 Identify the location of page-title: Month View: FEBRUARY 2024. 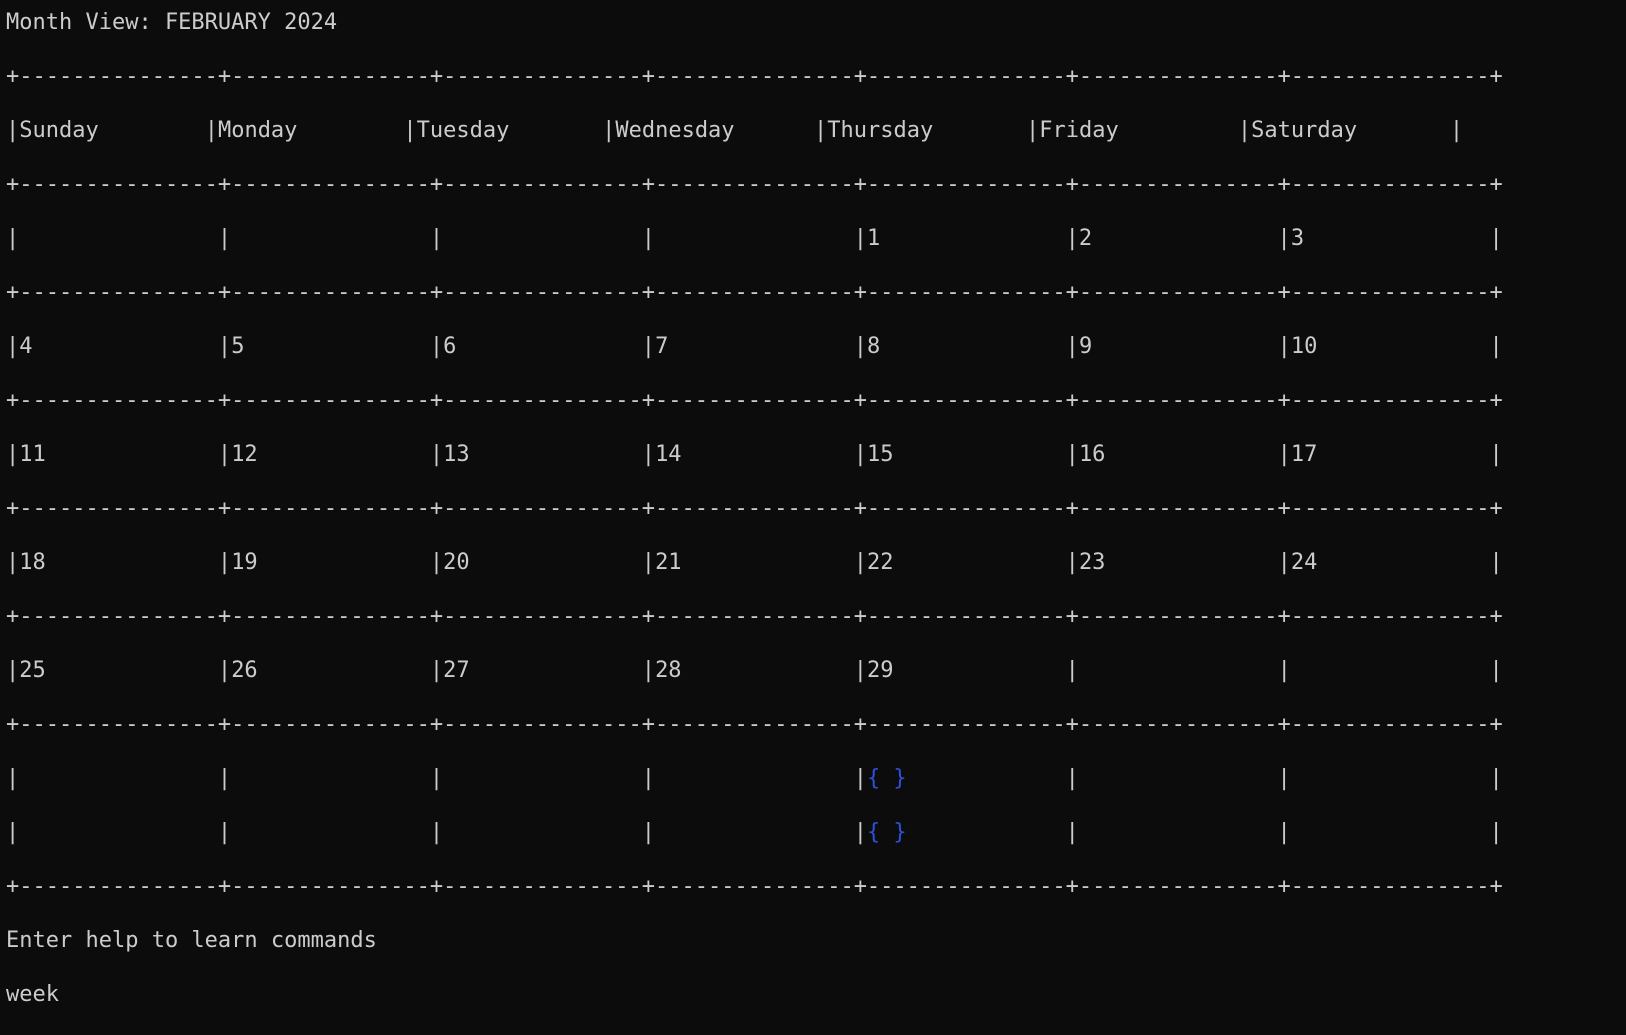
(172, 22).